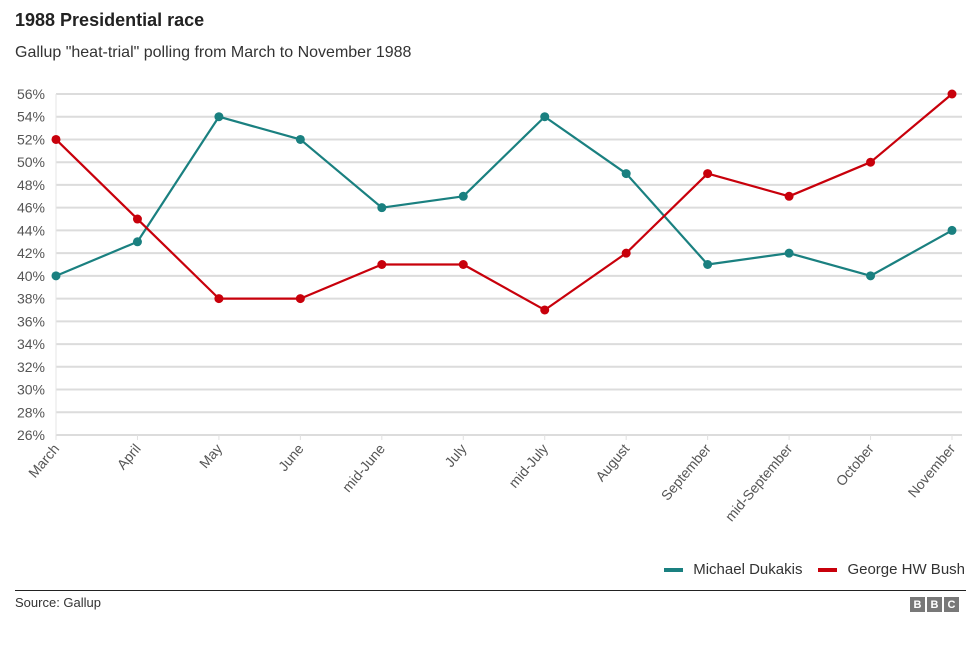  Describe the element at coordinates (748, 569) in the screenshot. I see `legend-label-dukakis: Michael Dukakis` at that location.